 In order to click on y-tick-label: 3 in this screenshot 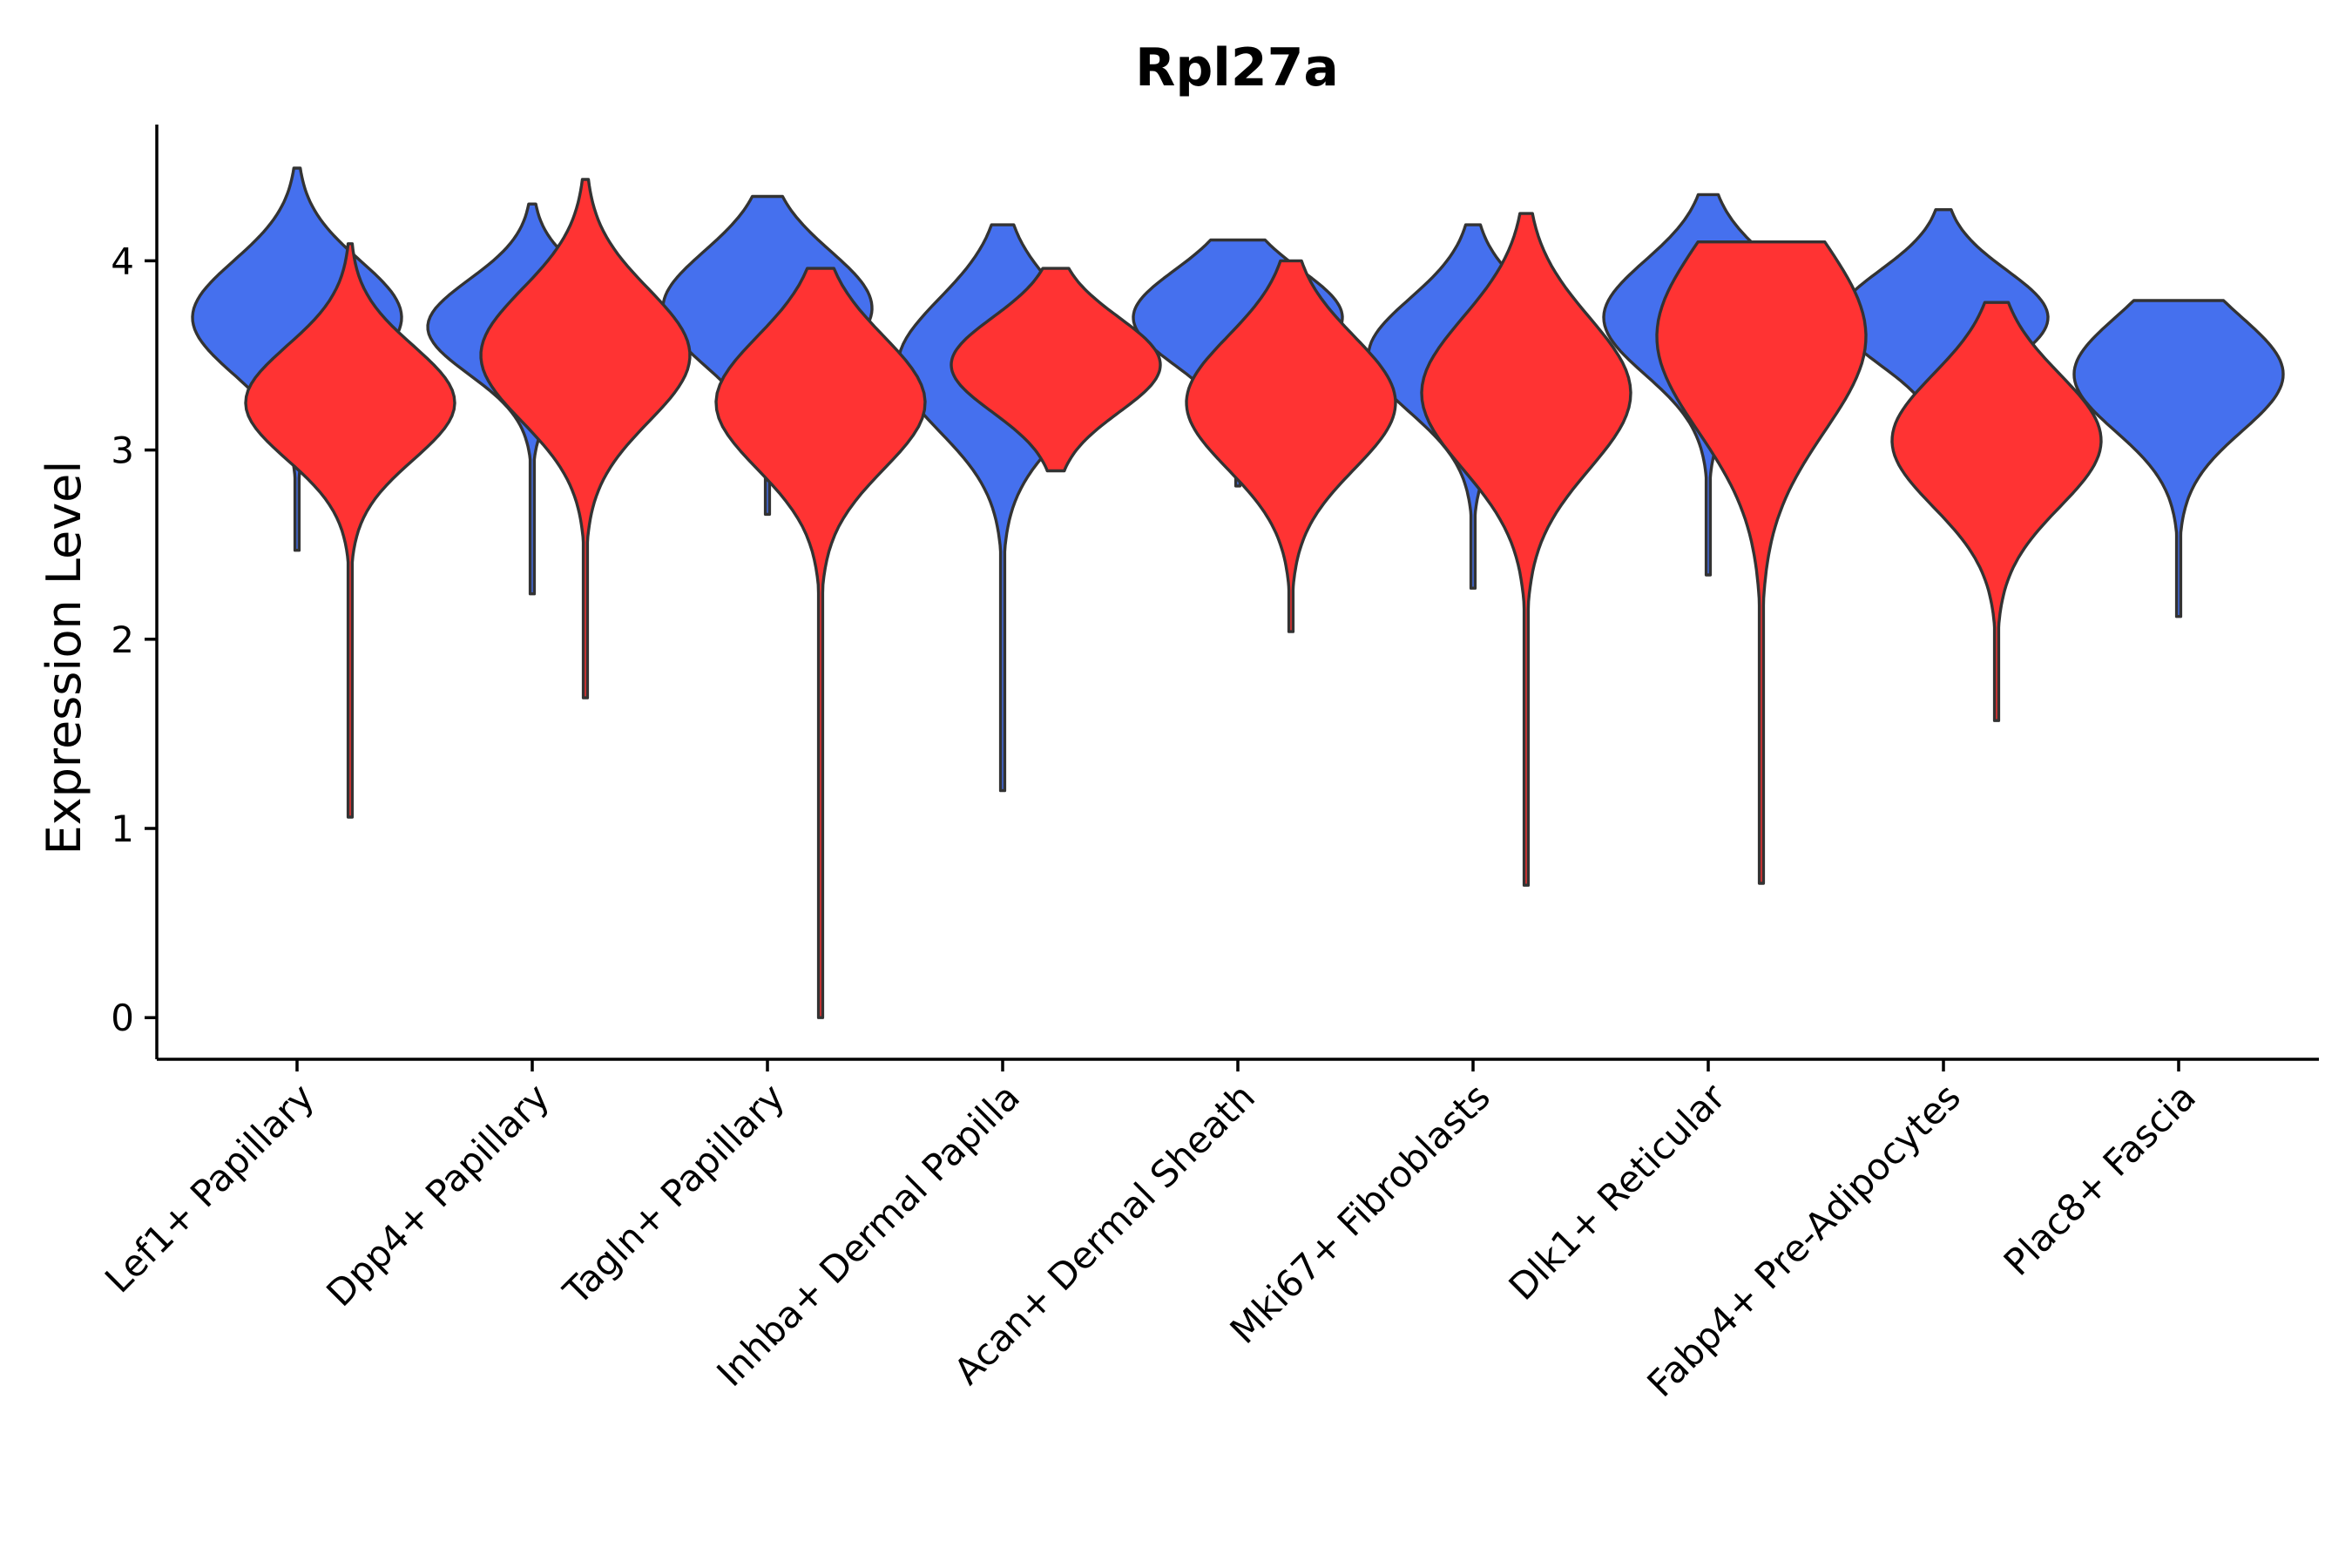, I will do `click(122, 450)`.